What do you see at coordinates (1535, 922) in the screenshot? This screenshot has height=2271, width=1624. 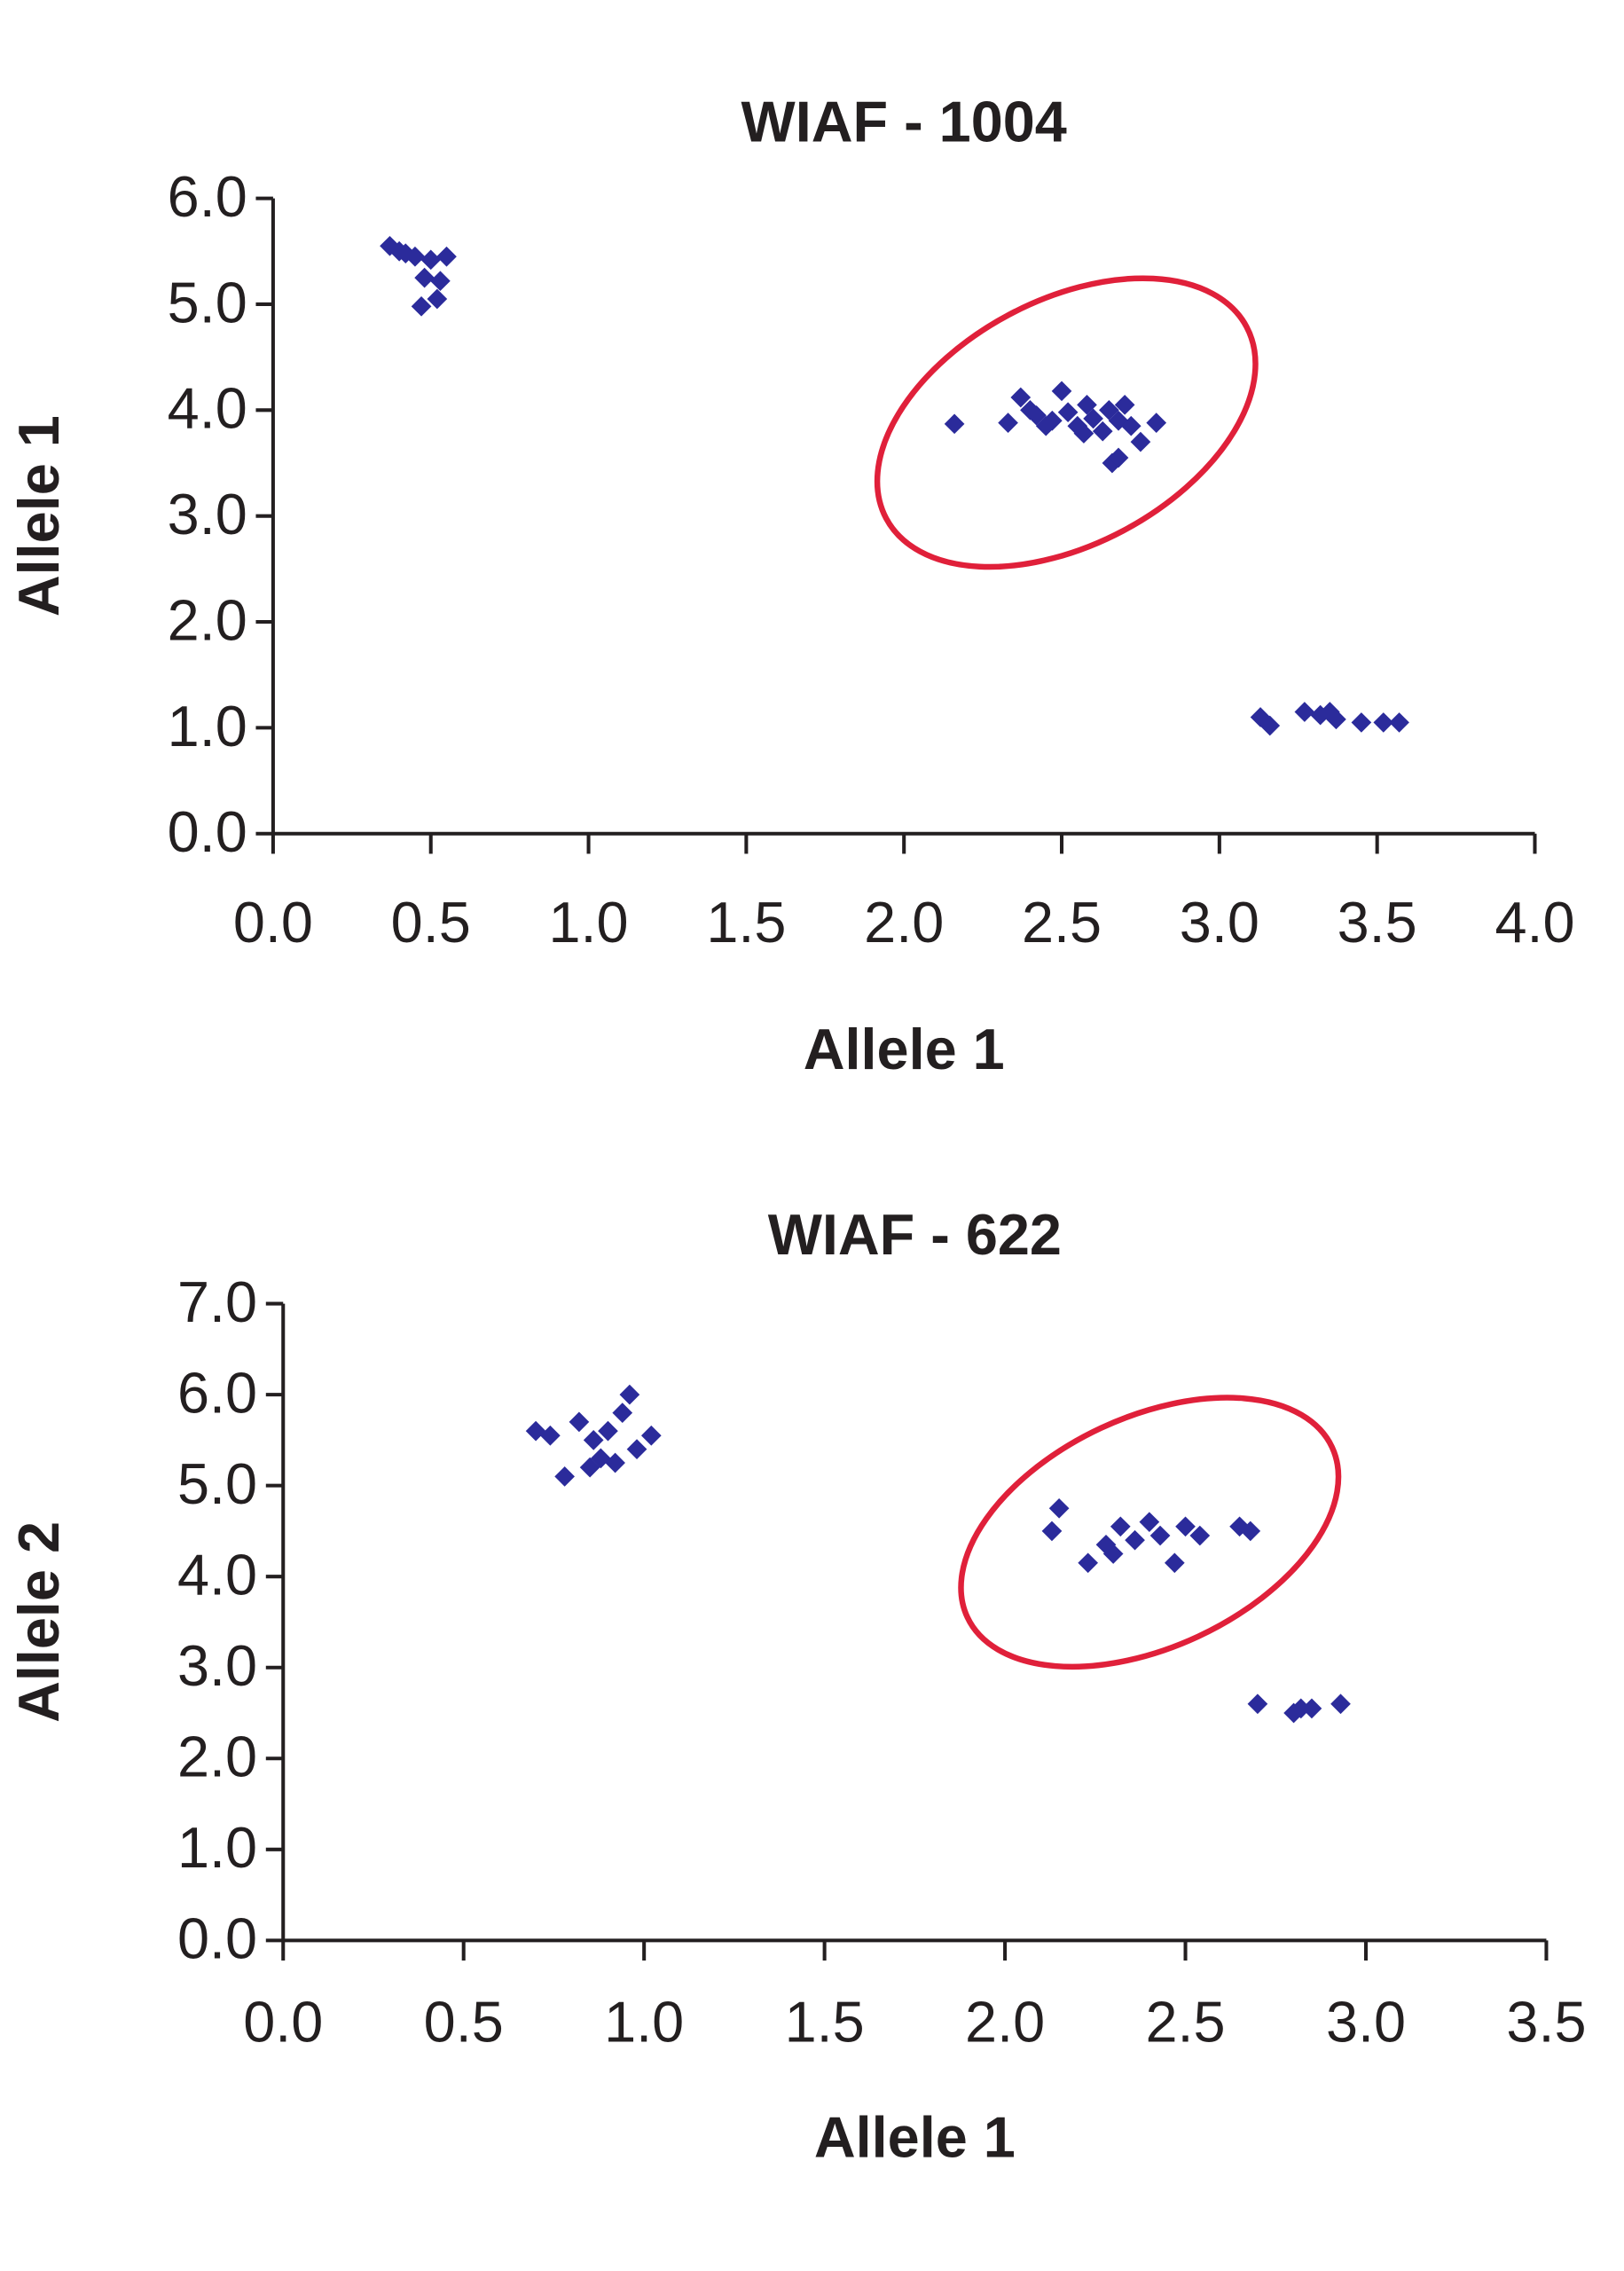 I see `x-tick-label: 4.0` at bounding box center [1535, 922].